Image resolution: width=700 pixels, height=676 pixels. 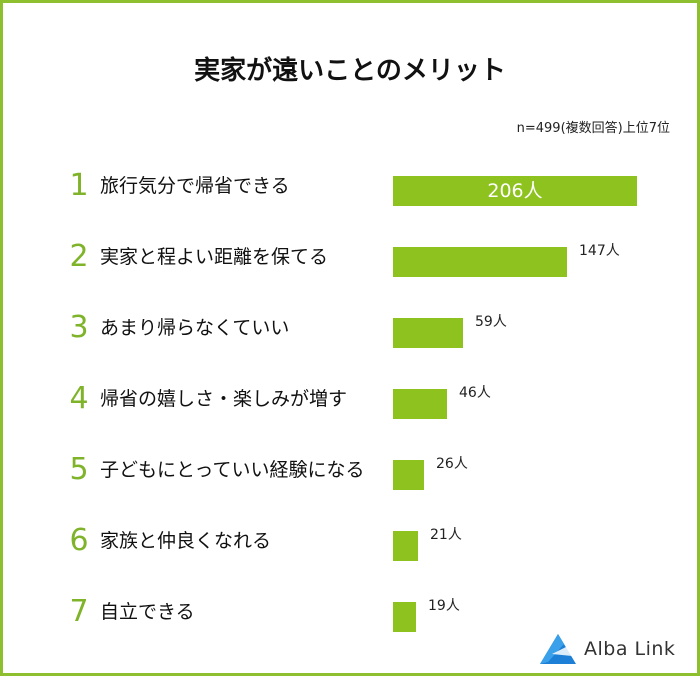 I want to click on brand-name: Alba Link, so click(x=630, y=649).